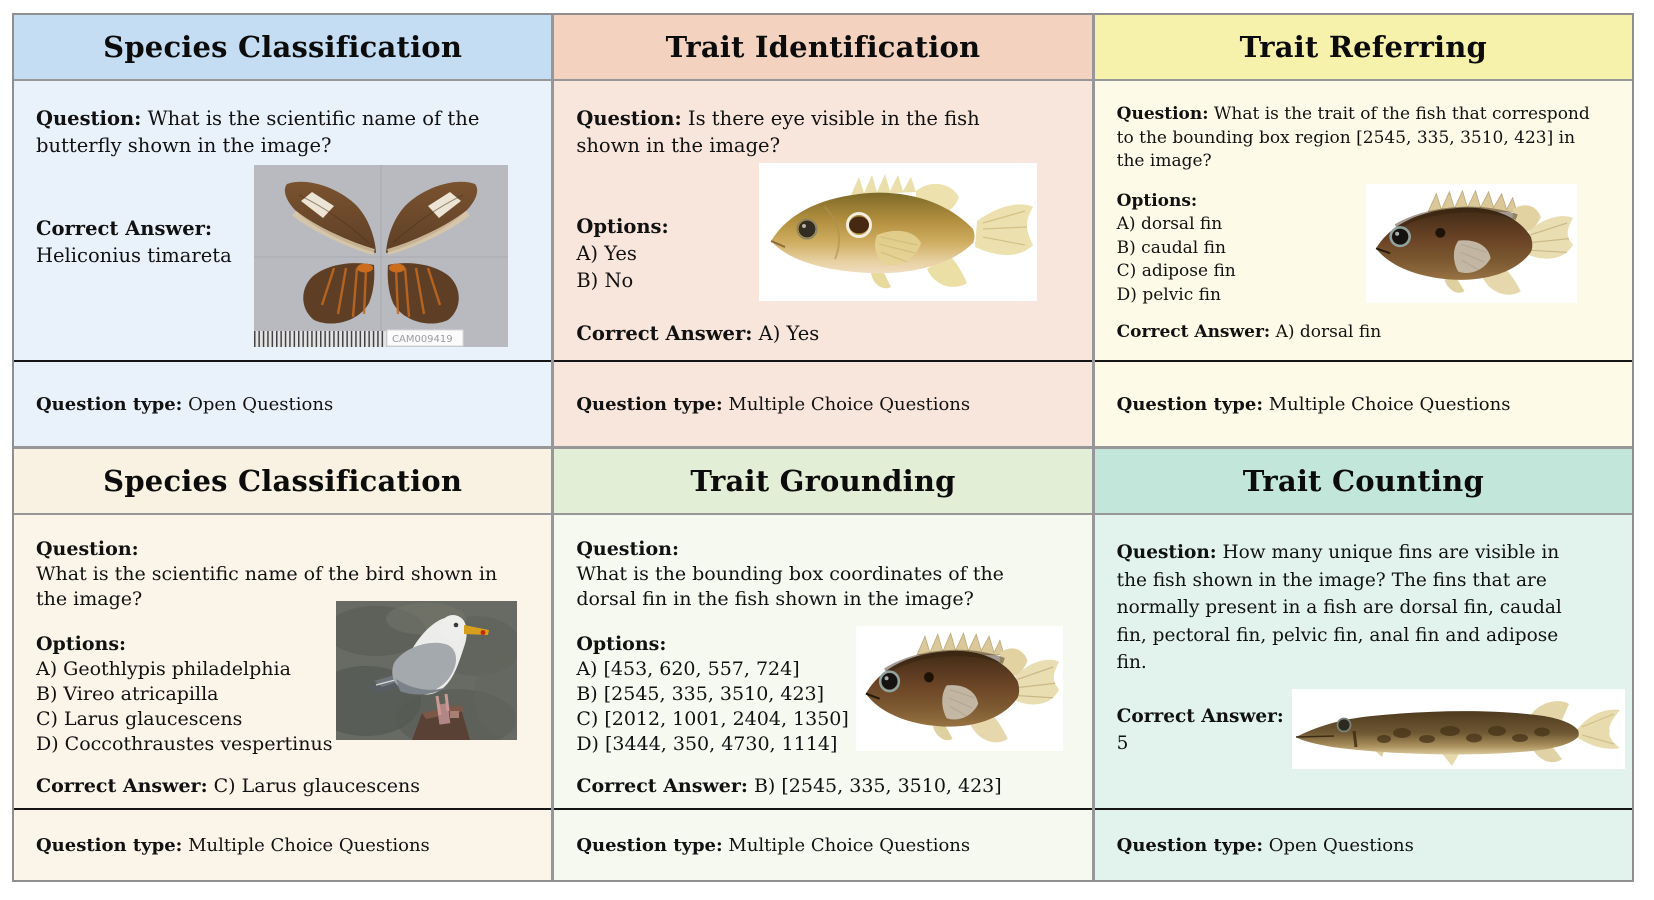 This screenshot has width=1654, height=900. Describe the element at coordinates (1463, 734) in the screenshot. I see `body-mottling` at that location.